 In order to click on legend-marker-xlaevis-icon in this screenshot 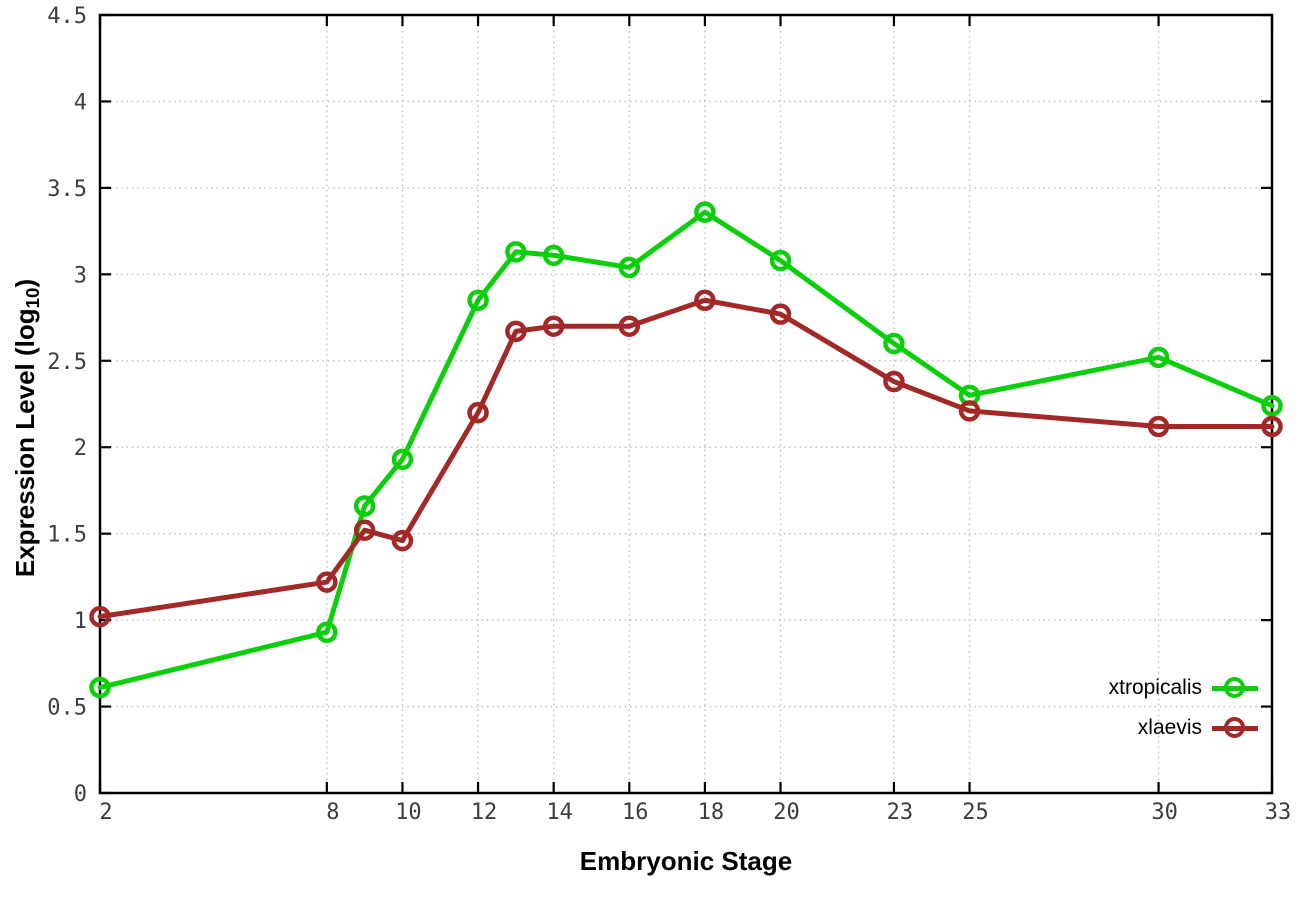, I will do `click(1235, 728)`.